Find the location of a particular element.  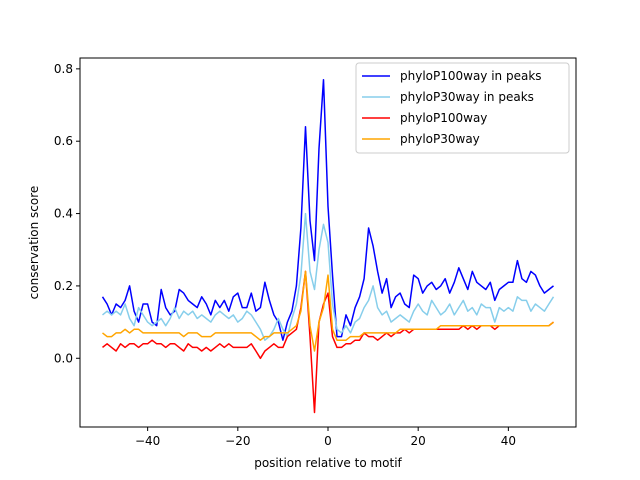

y-tick-label: 0.0 is located at coordinates (63, 358).